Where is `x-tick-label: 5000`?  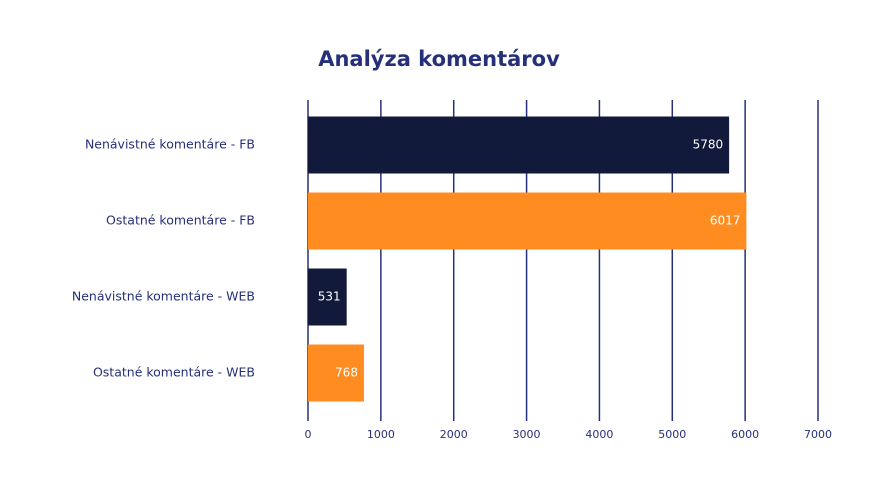
x-tick-label: 5000 is located at coordinates (672, 434).